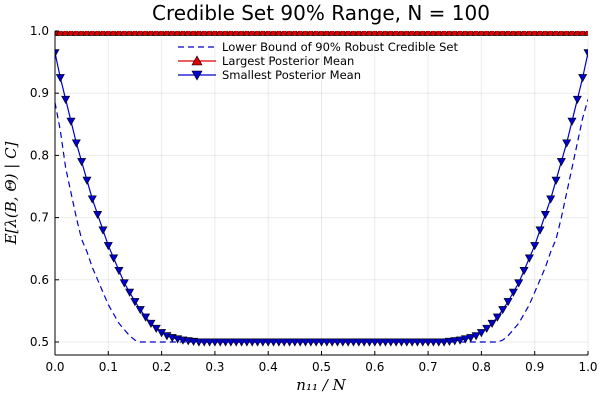 This screenshot has height=400, width=600. I want to click on legend-label-3: Smallest Posterior Mean, so click(291, 75).